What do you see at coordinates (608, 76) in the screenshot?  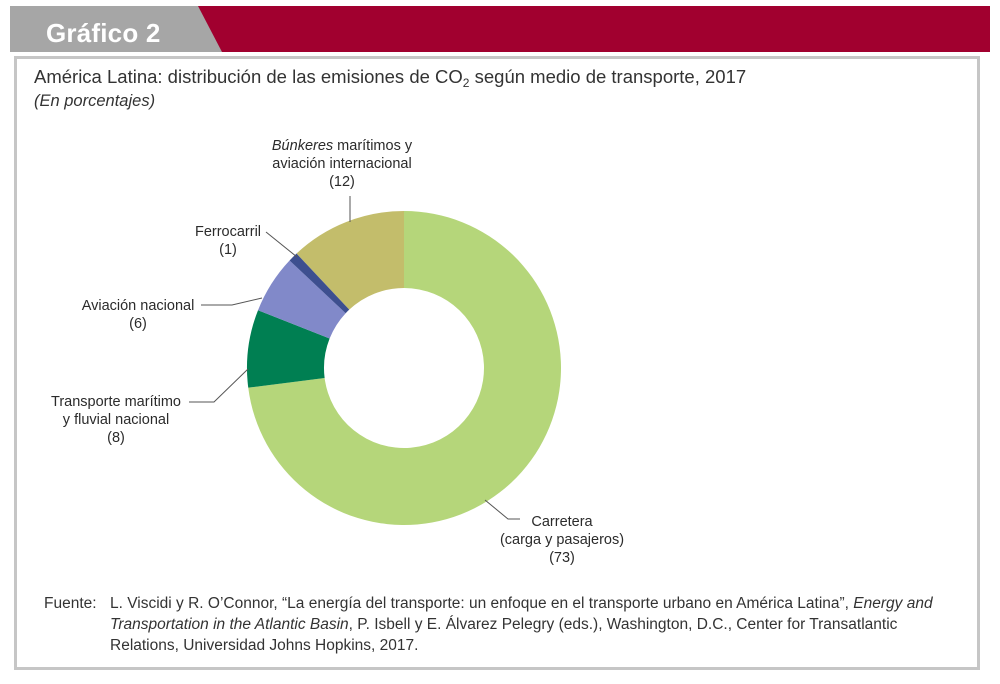 I see `chart-title-rest: según medio de transporte, 2017` at bounding box center [608, 76].